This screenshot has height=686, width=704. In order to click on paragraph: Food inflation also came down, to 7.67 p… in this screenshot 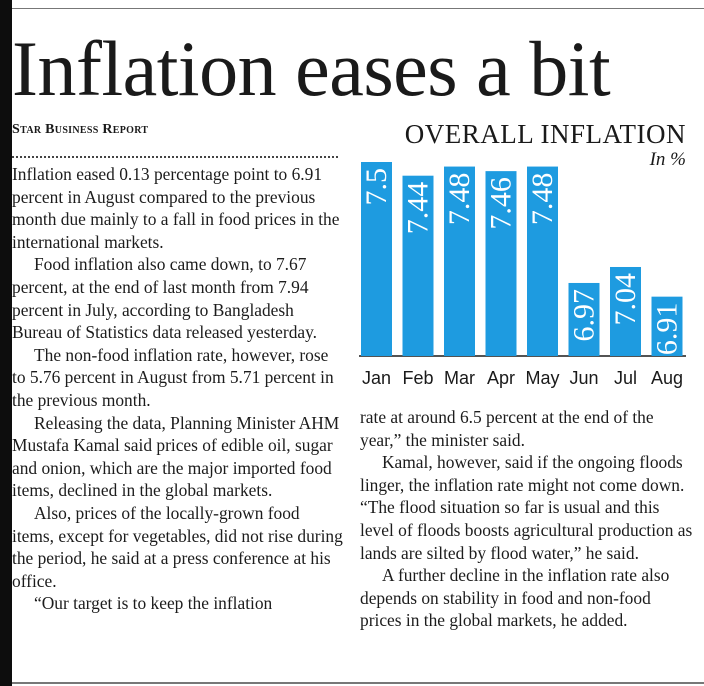, I will do `click(165, 298)`.